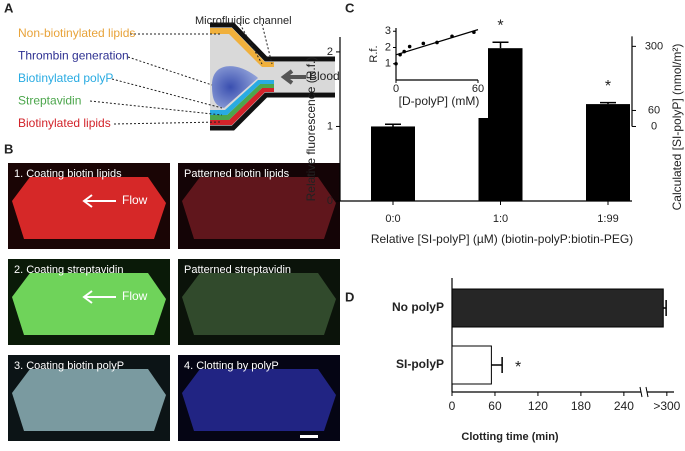 The width and height of the screenshot is (685, 451). Describe the element at coordinates (388, 31) in the screenshot. I see `y-tick-label: 3` at that location.